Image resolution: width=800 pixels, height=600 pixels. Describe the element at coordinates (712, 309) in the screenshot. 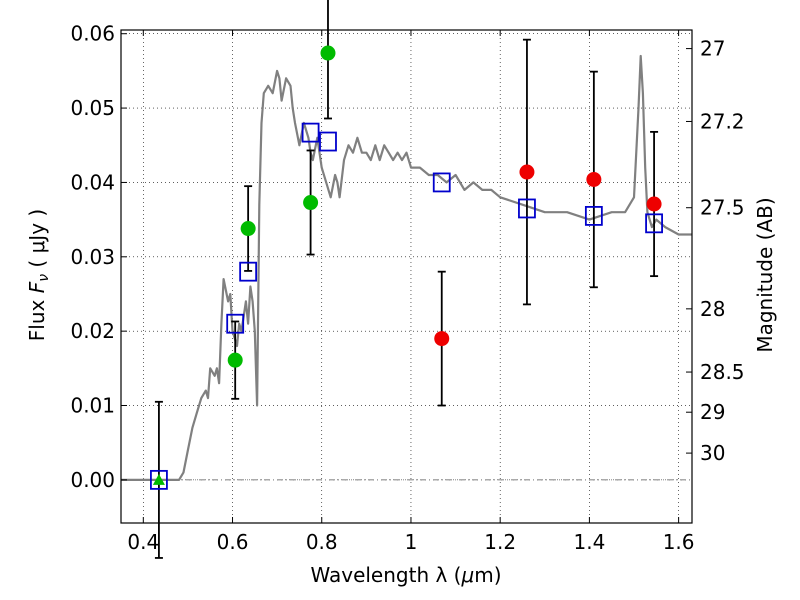

I see `right-tick-label: 28` at that location.